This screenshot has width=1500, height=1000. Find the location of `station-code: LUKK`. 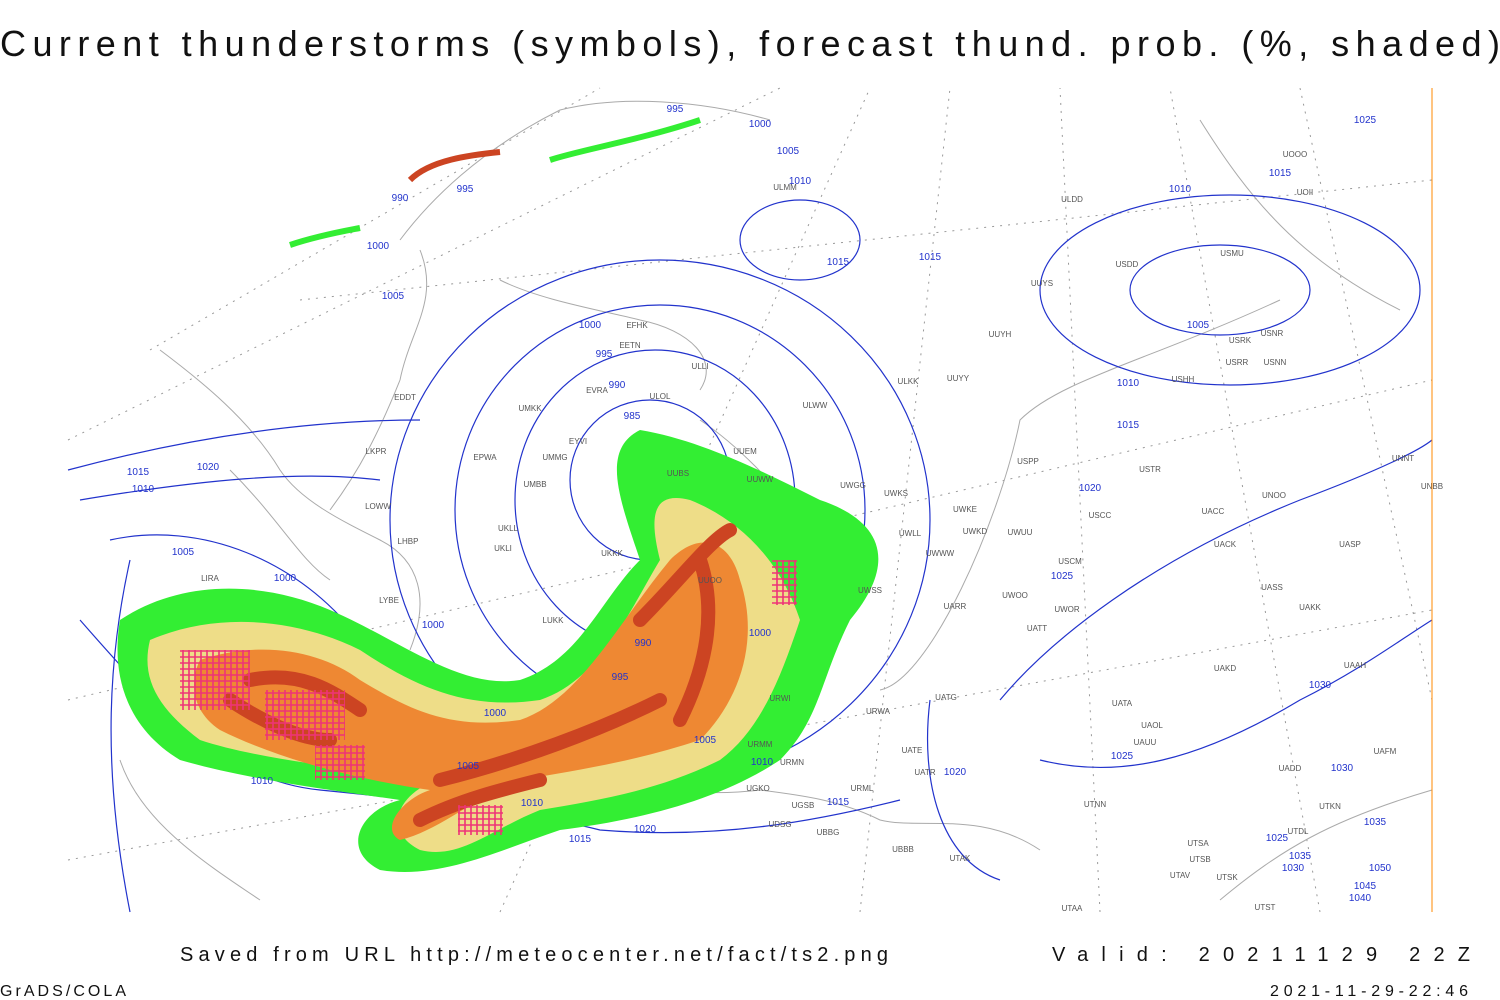

station-code: LUKK is located at coordinates (554, 620).